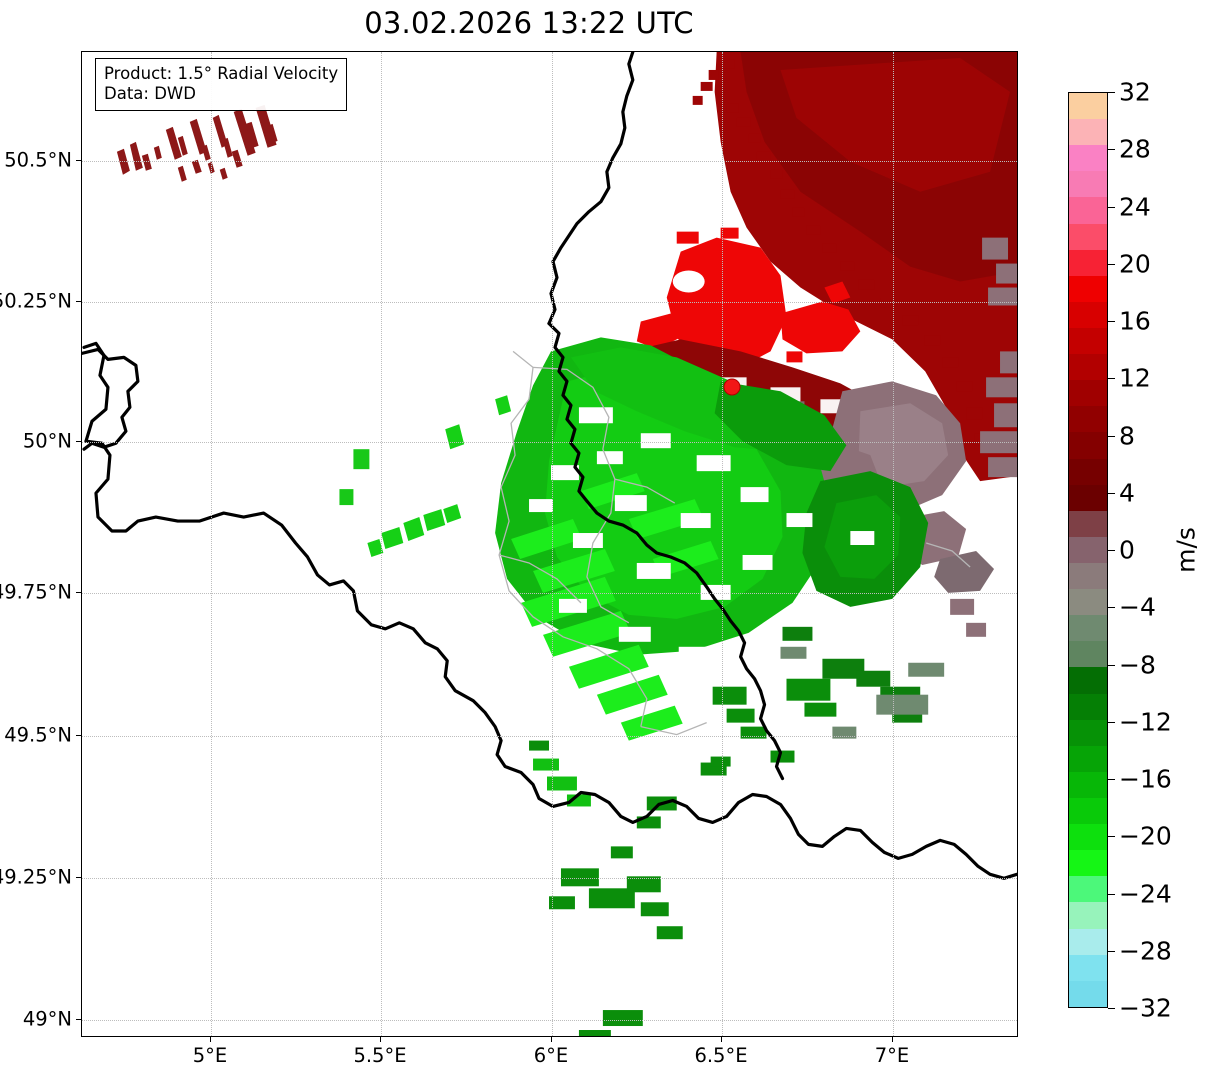  I want to click on colorbar-unit-label: m/s, so click(1186, 550).